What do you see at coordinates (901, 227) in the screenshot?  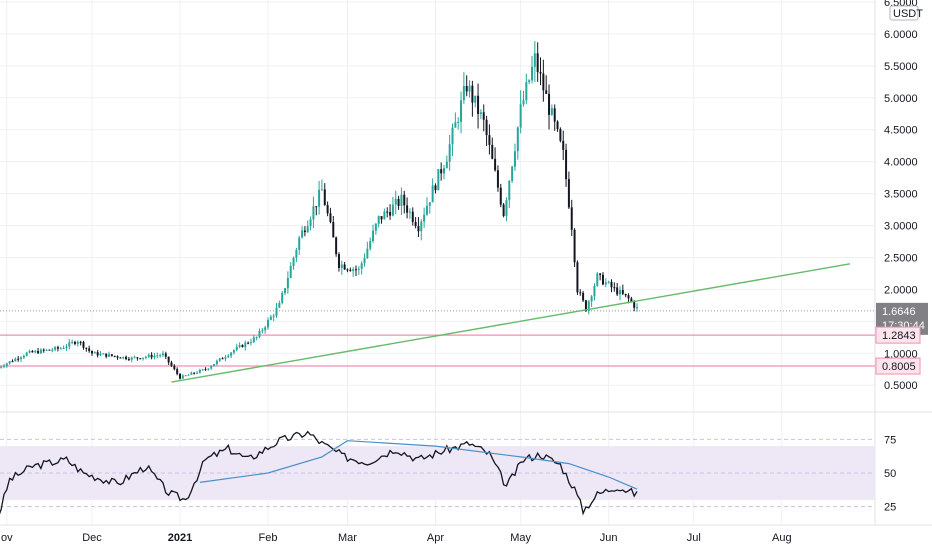 I see `price-tick-label: 3.0000` at bounding box center [901, 227].